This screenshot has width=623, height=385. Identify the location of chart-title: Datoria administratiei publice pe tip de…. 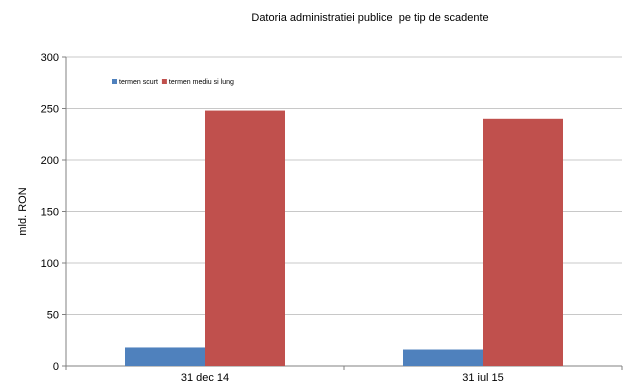
(370, 18).